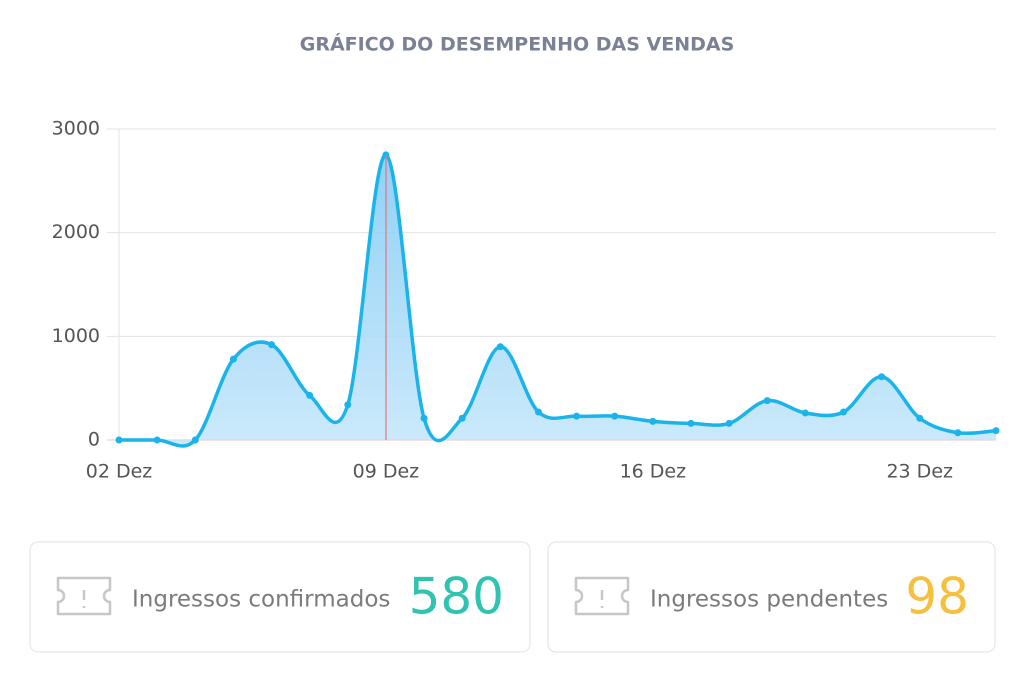 This screenshot has height=686, width=1024. Describe the element at coordinates (94, 440) in the screenshot. I see `y-tick-label: 0` at that location.